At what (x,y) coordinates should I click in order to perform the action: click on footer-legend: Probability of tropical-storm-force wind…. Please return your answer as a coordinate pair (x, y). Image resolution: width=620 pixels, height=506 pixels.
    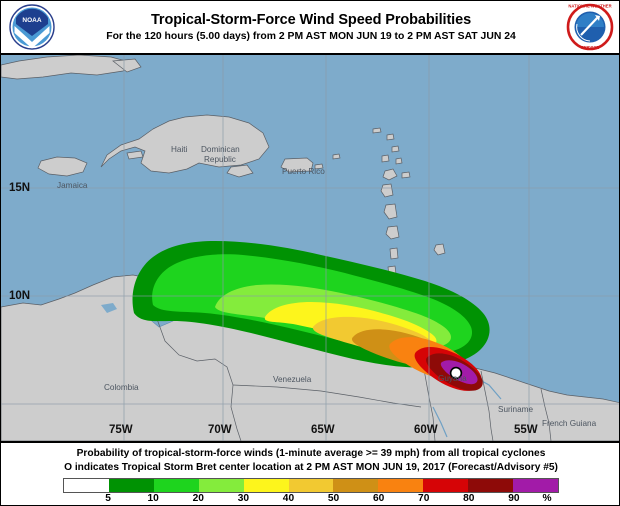
    Looking at the image, I should click on (310, 474).